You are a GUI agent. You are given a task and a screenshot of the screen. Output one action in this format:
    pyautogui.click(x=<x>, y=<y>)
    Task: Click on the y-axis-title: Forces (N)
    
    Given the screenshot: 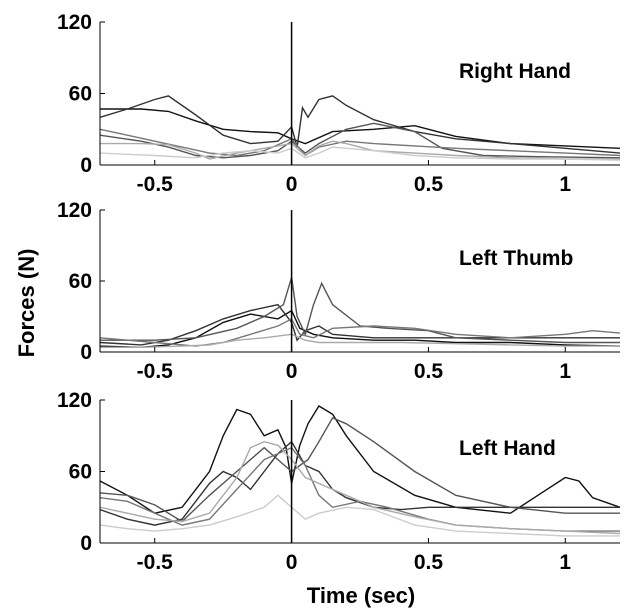 What is the action you would take?
    pyautogui.click(x=26, y=303)
    